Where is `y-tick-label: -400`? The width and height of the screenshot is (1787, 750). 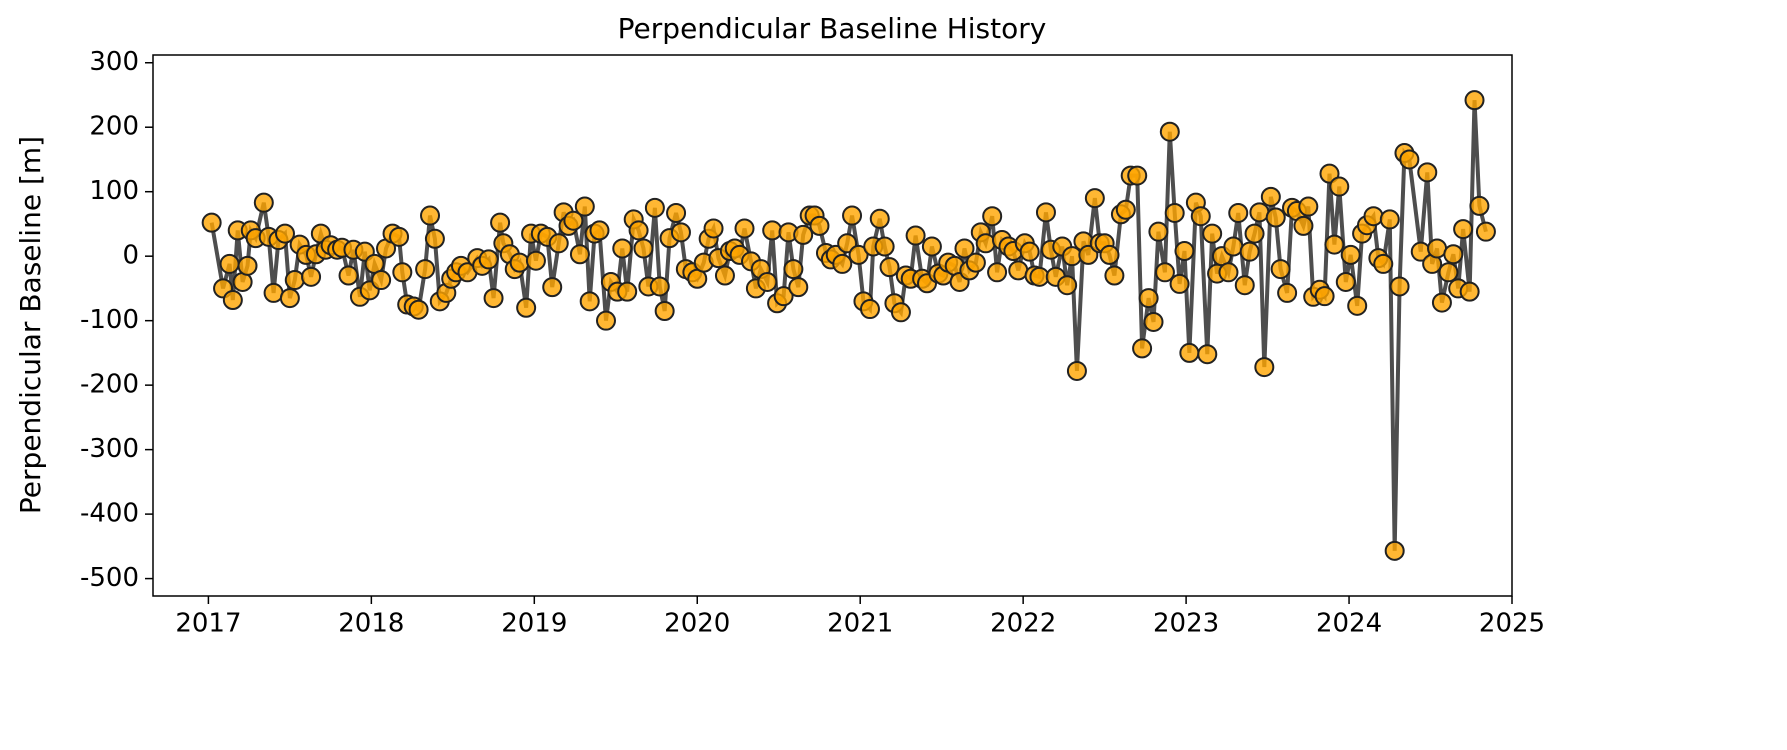
y-tick-label: -400 is located at coordinates (109, 514).